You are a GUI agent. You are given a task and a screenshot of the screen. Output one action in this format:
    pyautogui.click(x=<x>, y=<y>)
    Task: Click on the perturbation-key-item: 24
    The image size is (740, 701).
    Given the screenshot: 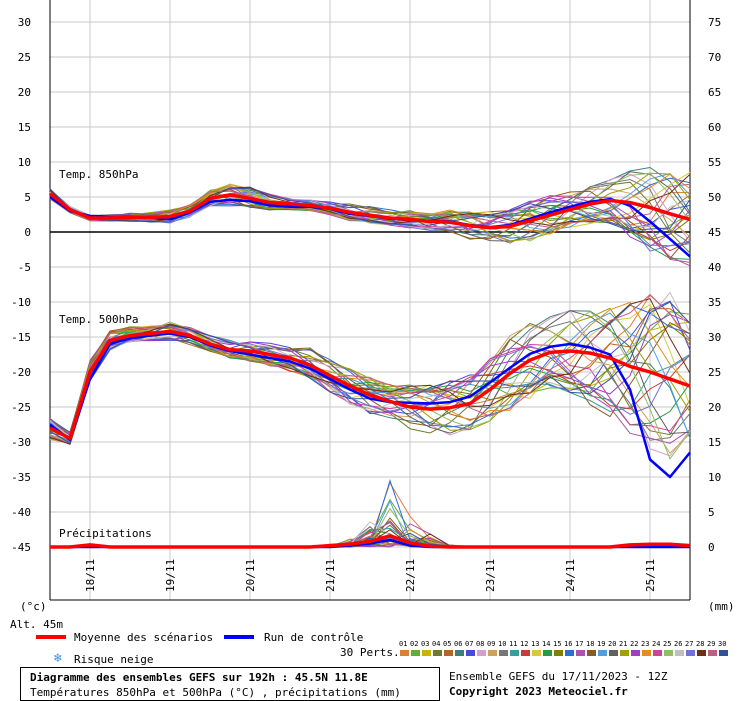 What is the action you would take?
    pyautogui.click(x=657, y=650)
    